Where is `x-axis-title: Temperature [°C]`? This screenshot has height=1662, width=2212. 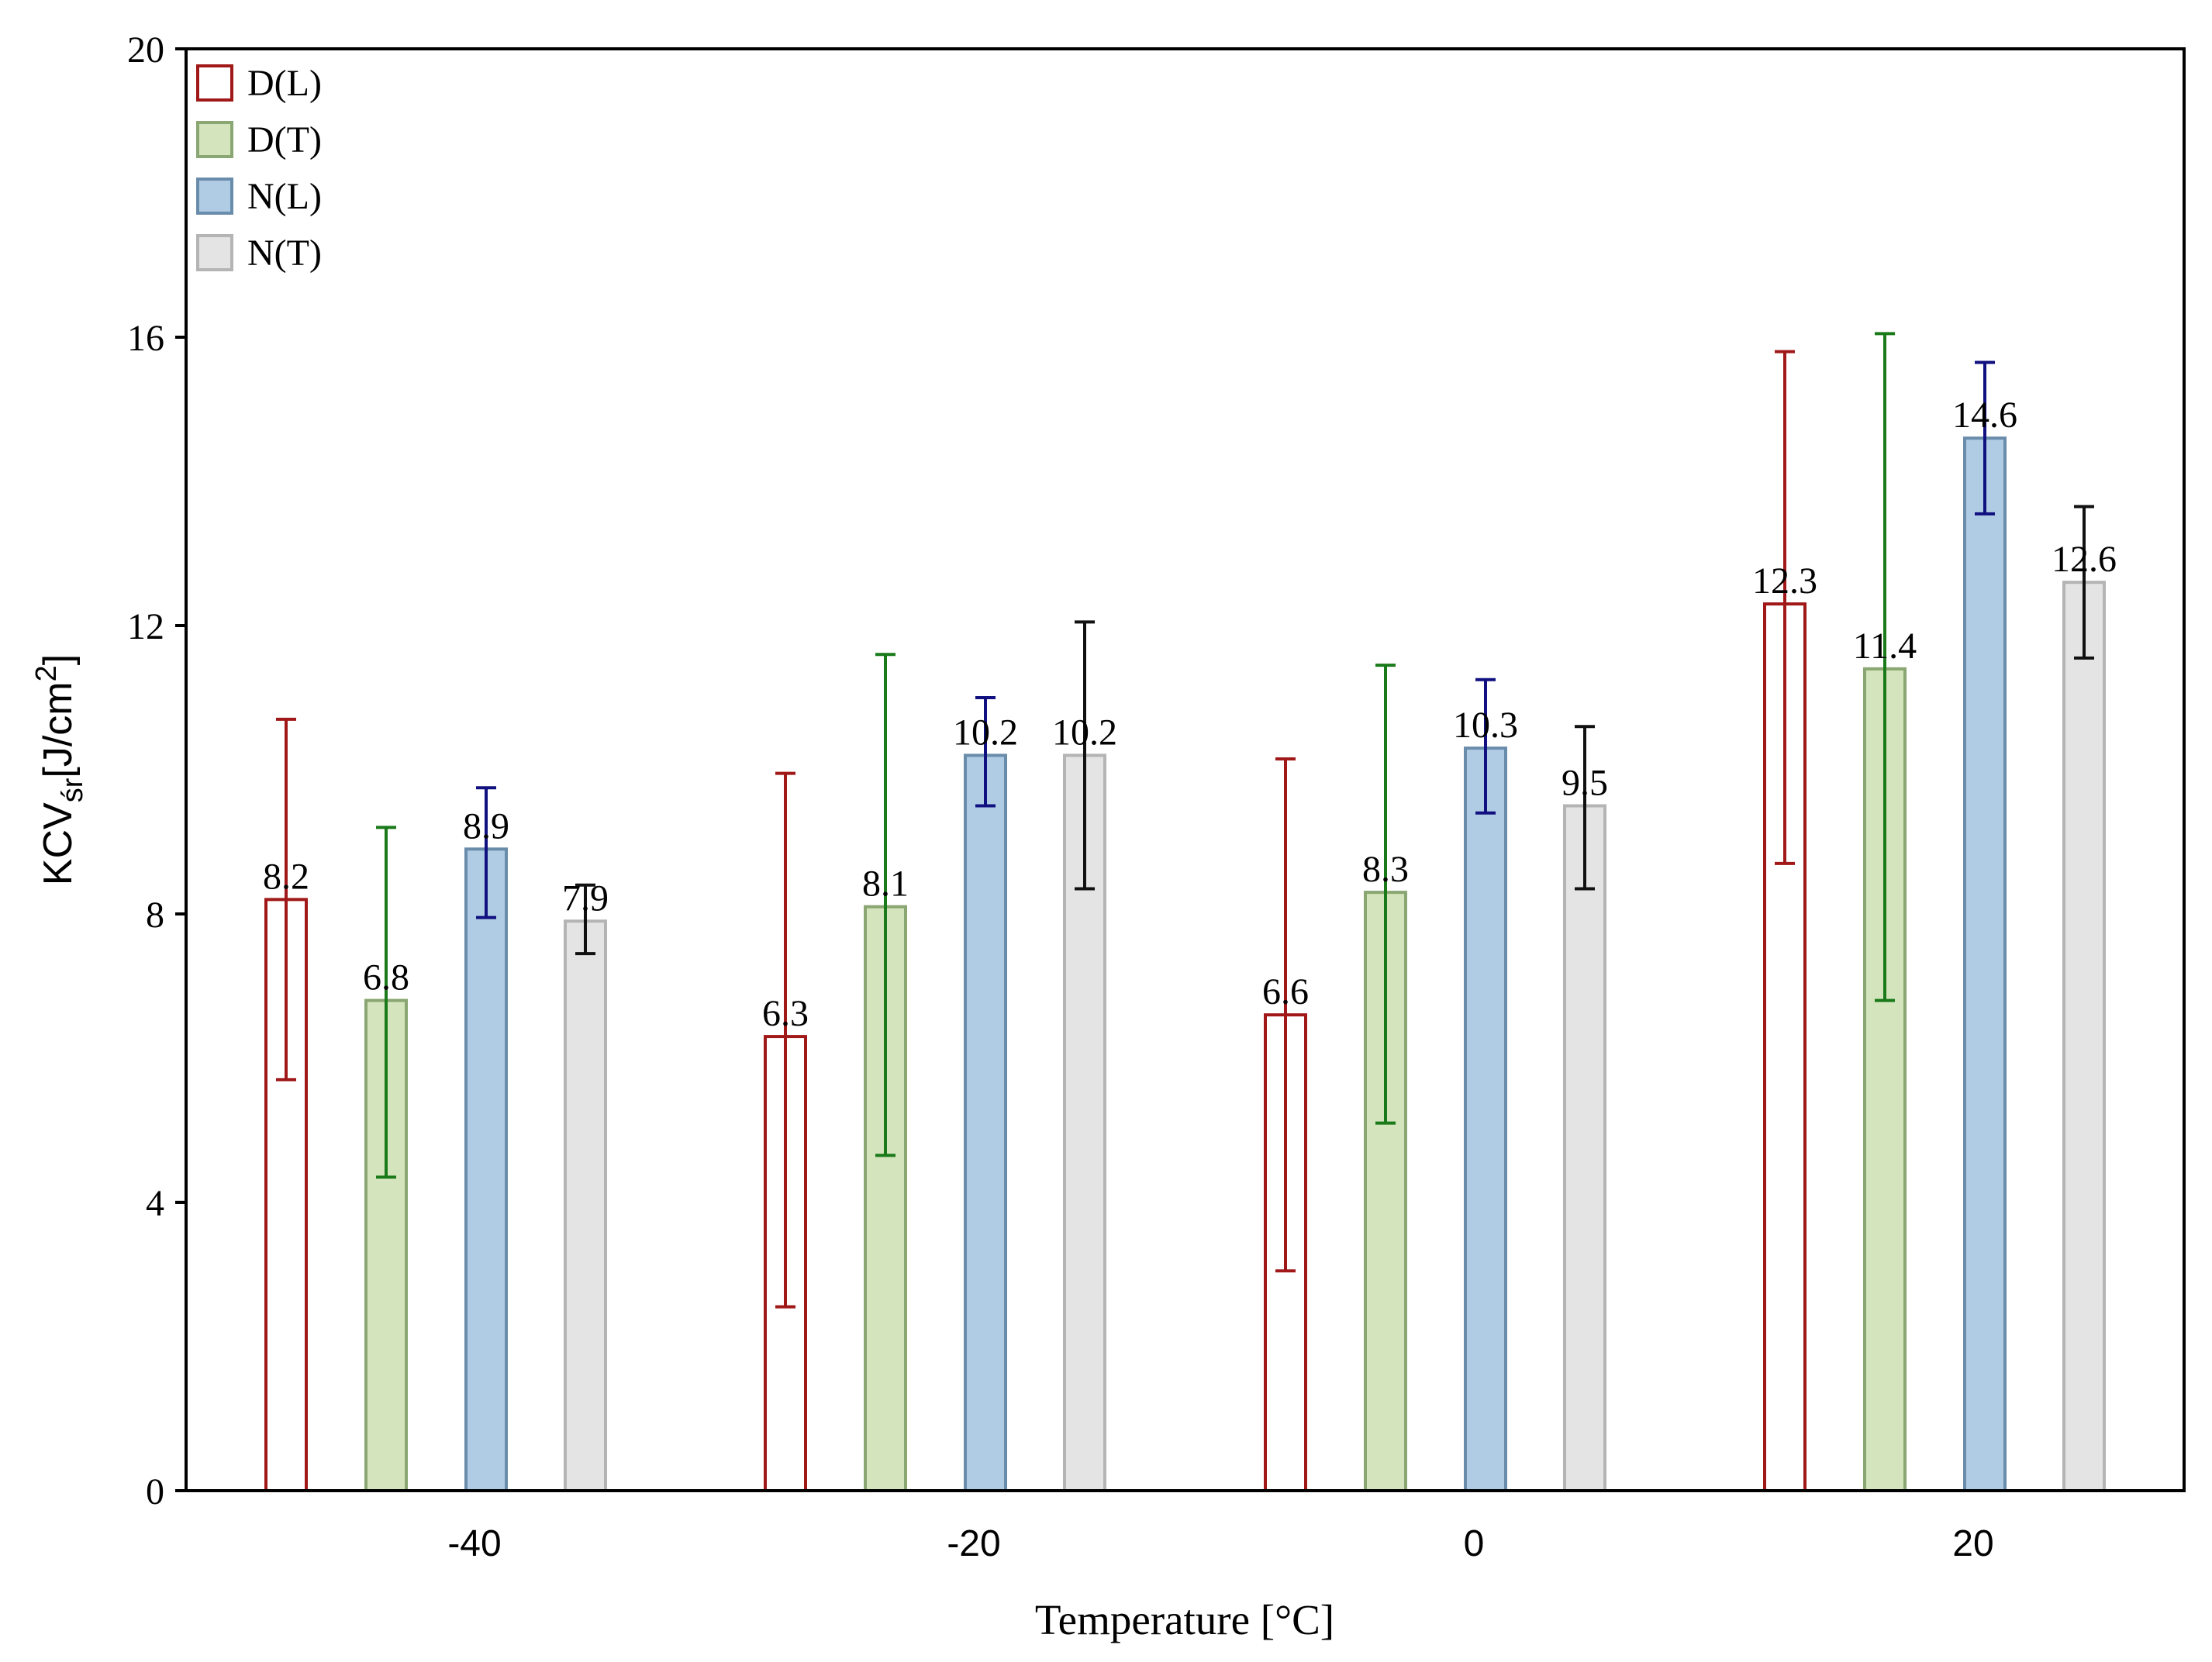 x-axis-title: Temperature [°C] is located at coordinates (1184, 1619).